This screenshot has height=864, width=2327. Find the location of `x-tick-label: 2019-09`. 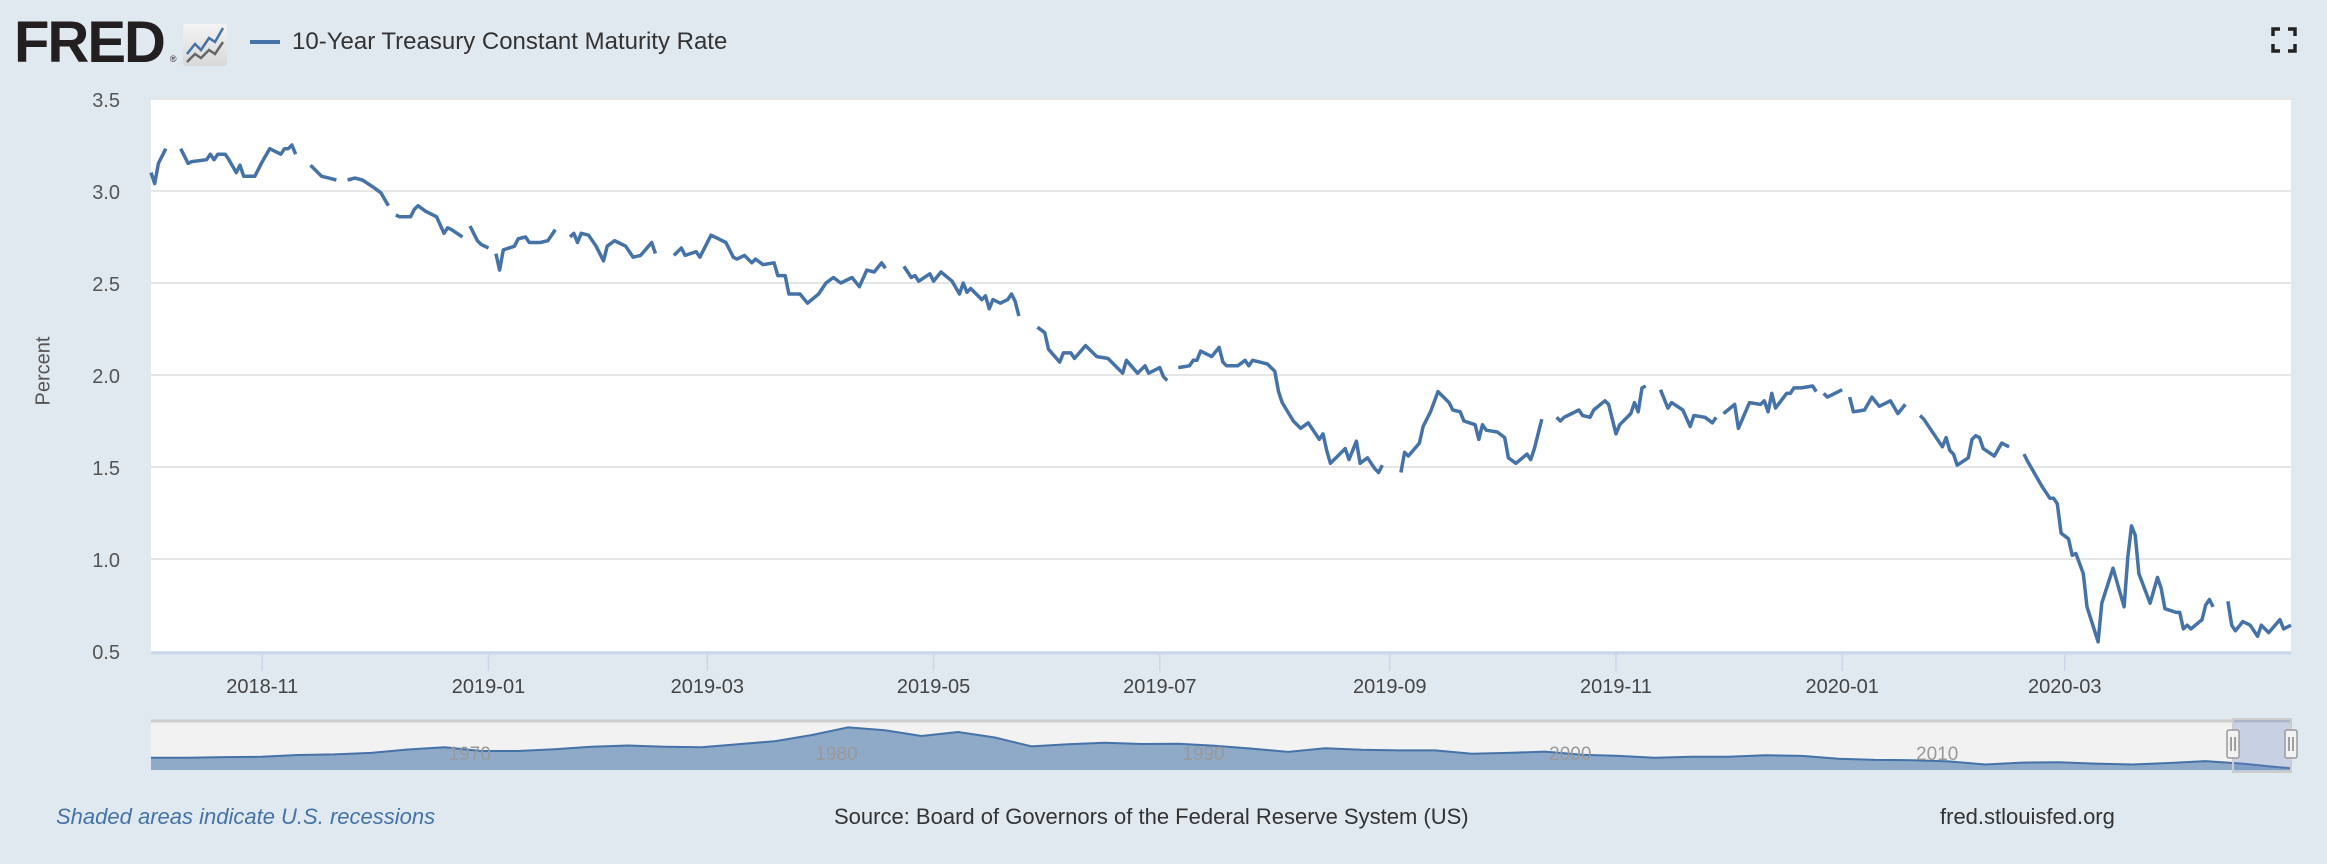

x-tick-label: 2019-09 is located at coordinates (1389, 687).